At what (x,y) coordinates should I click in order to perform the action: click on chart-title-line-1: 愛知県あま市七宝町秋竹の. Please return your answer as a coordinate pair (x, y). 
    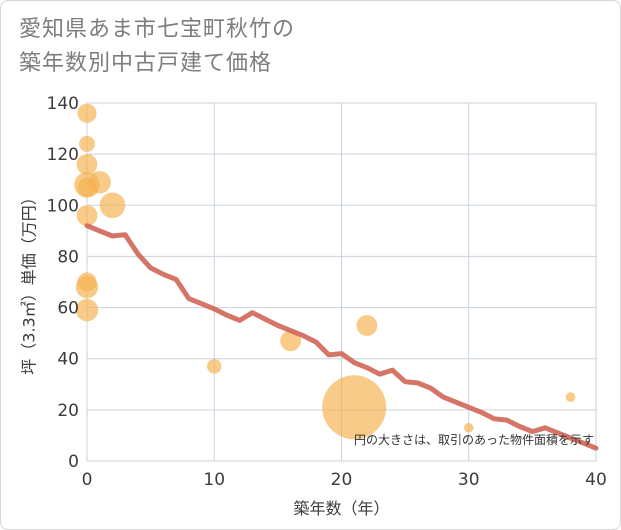
    Looking at the image, I should click on (157, 29).